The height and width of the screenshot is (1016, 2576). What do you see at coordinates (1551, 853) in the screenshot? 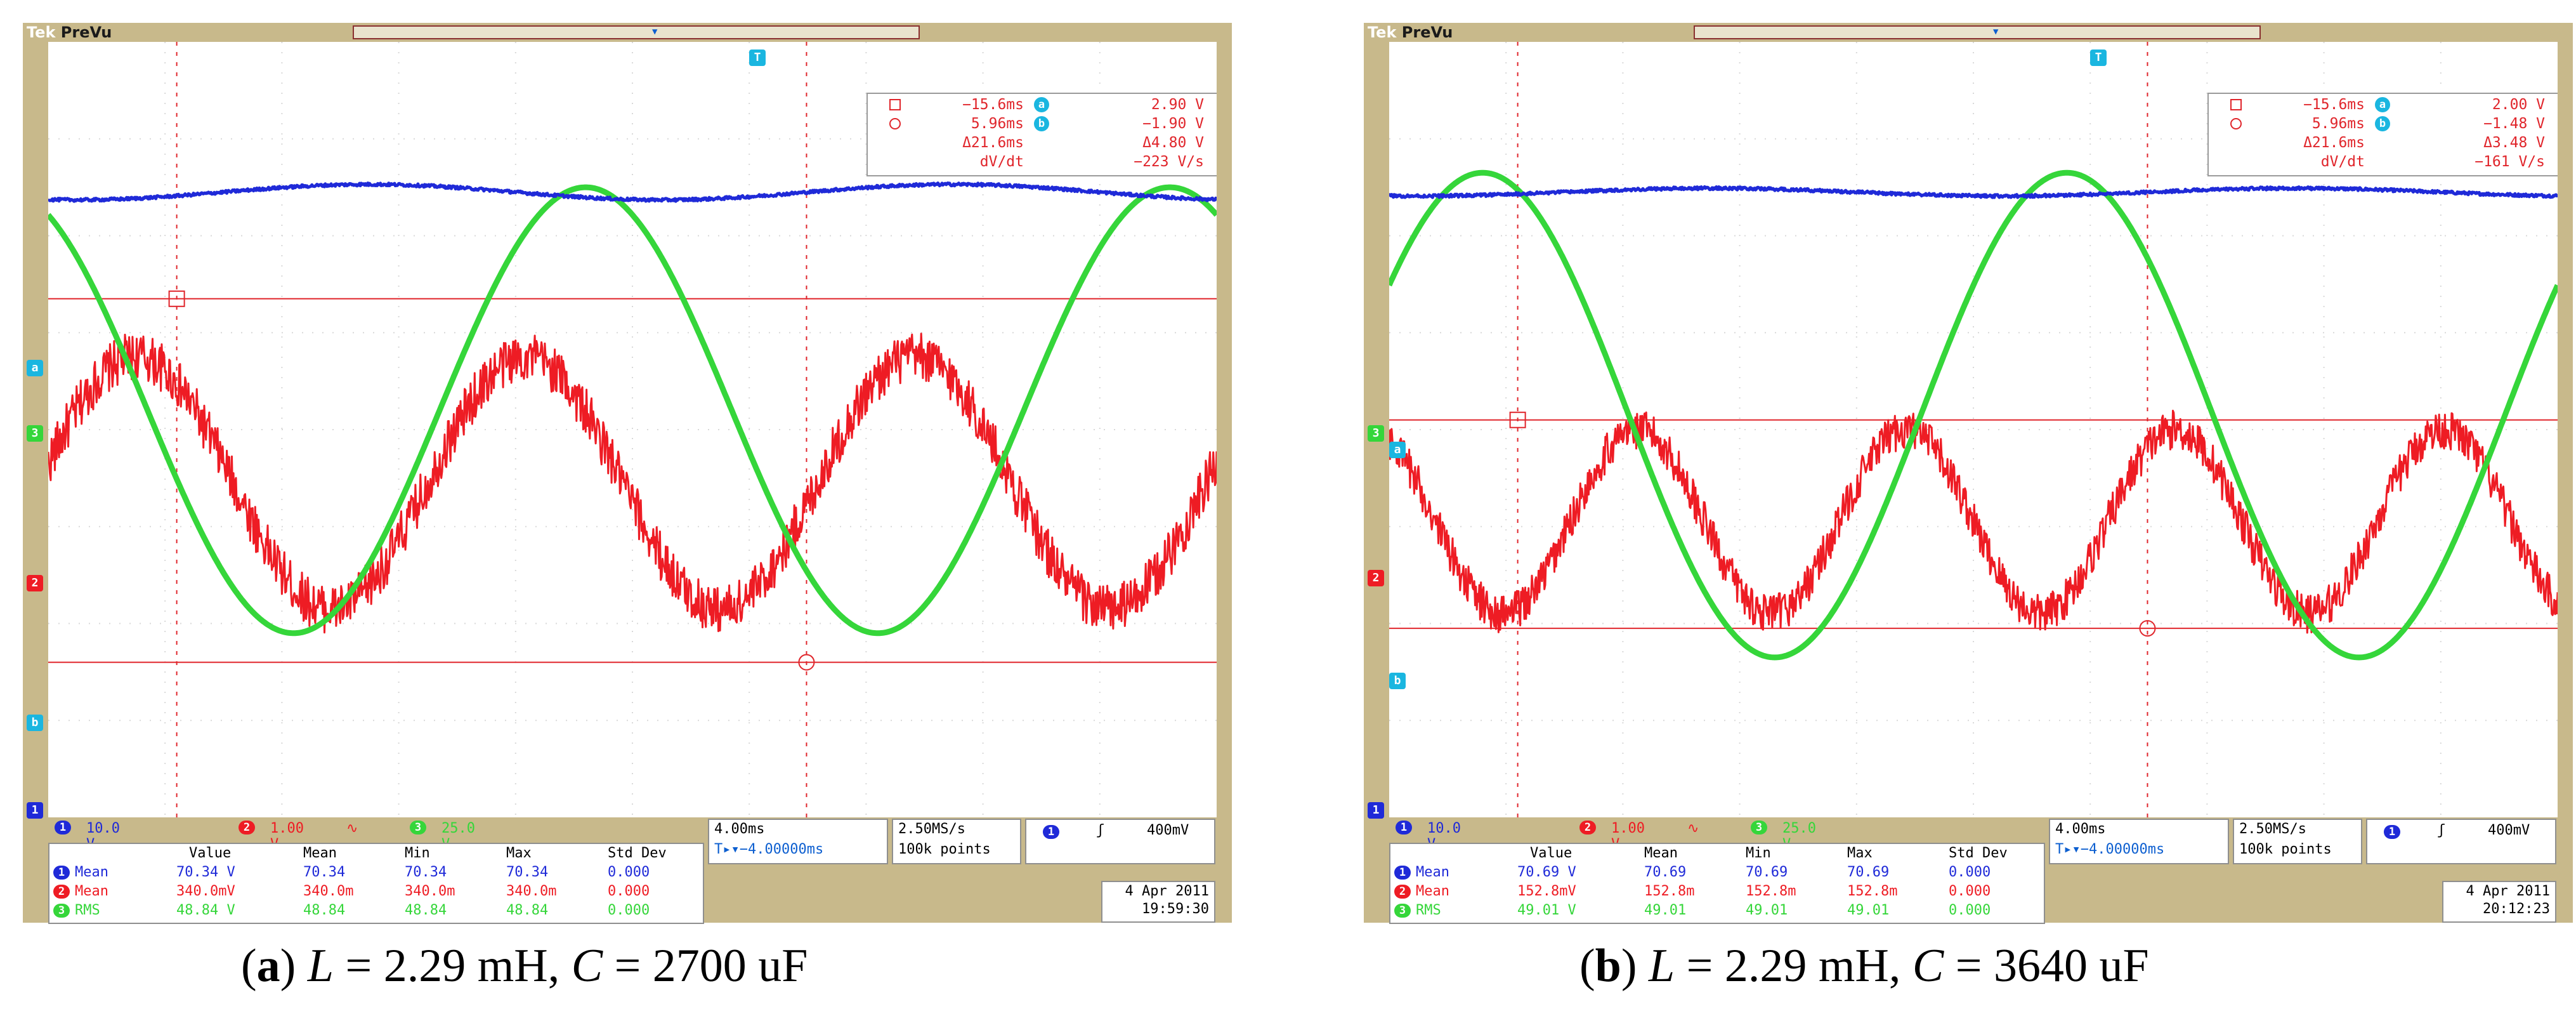
I see `col-value: Value` at bounding box center [1551, 853].